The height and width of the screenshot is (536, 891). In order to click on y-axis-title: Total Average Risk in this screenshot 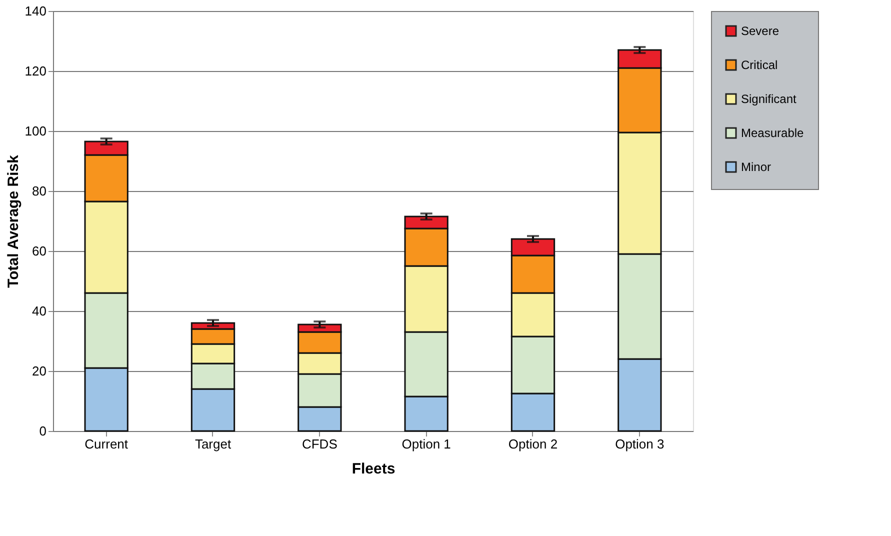, I will do `click(13, 221)`.